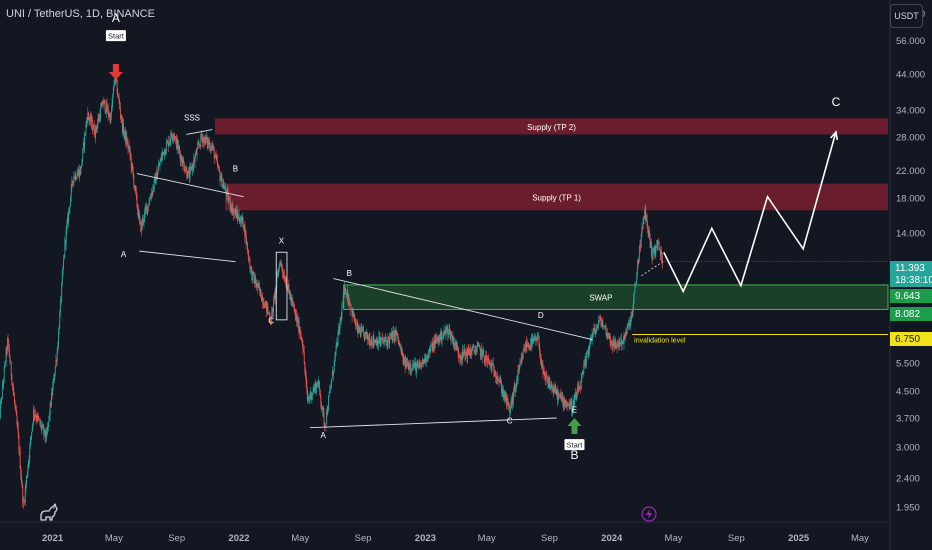  I want to click on symbol-title: UNI / TetherUS, 1D, BINANCE, so click(80, 14).